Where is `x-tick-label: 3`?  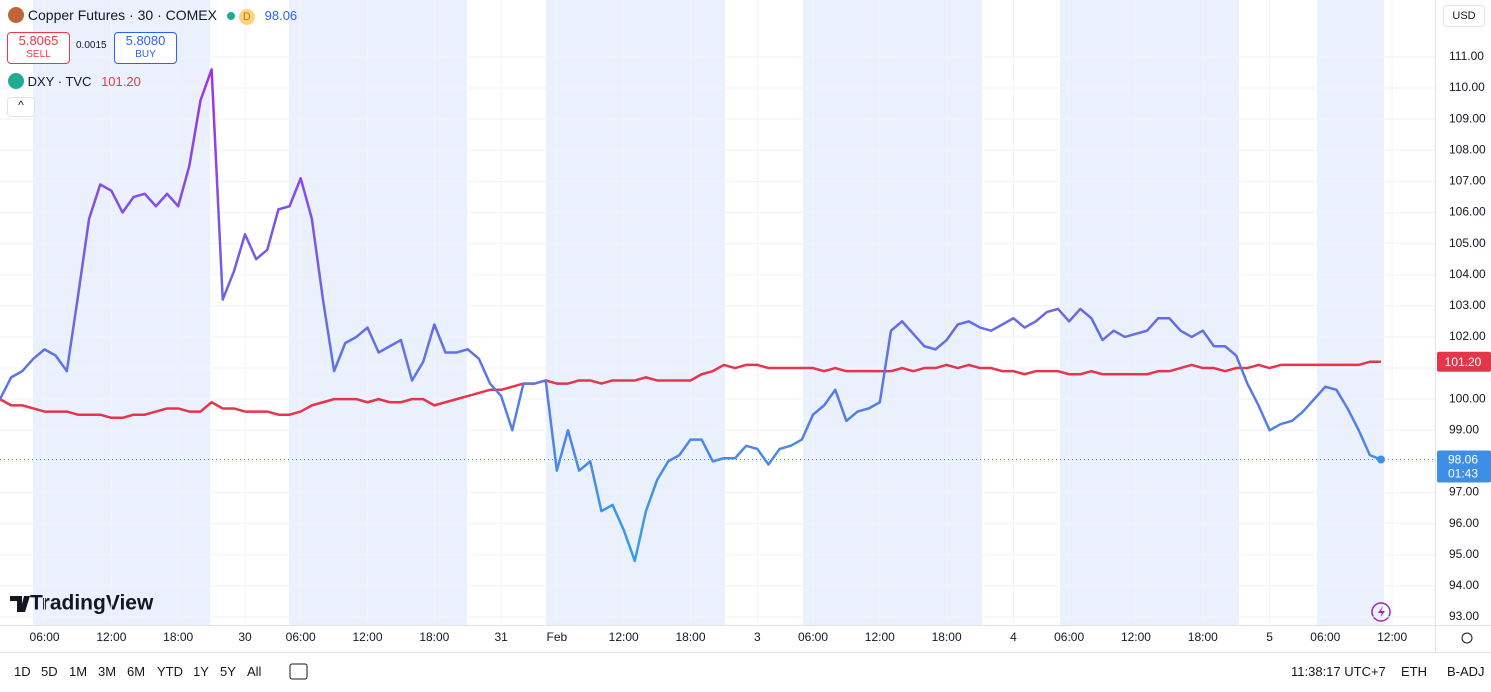 x-tick-label: 3 is located at coordinates (757, 637).